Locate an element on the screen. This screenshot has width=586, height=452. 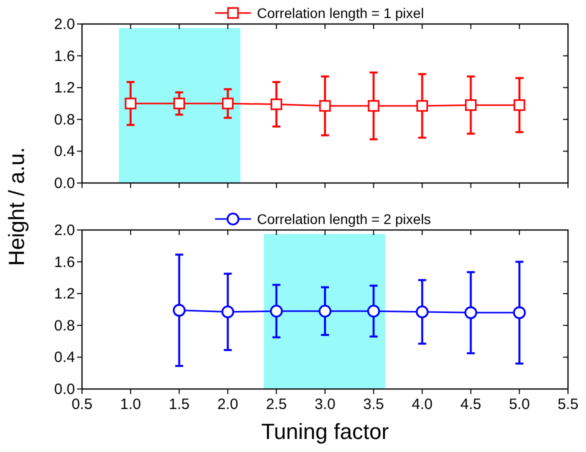
x-tick-label: 4.0 is located at coordinates (422, 404).